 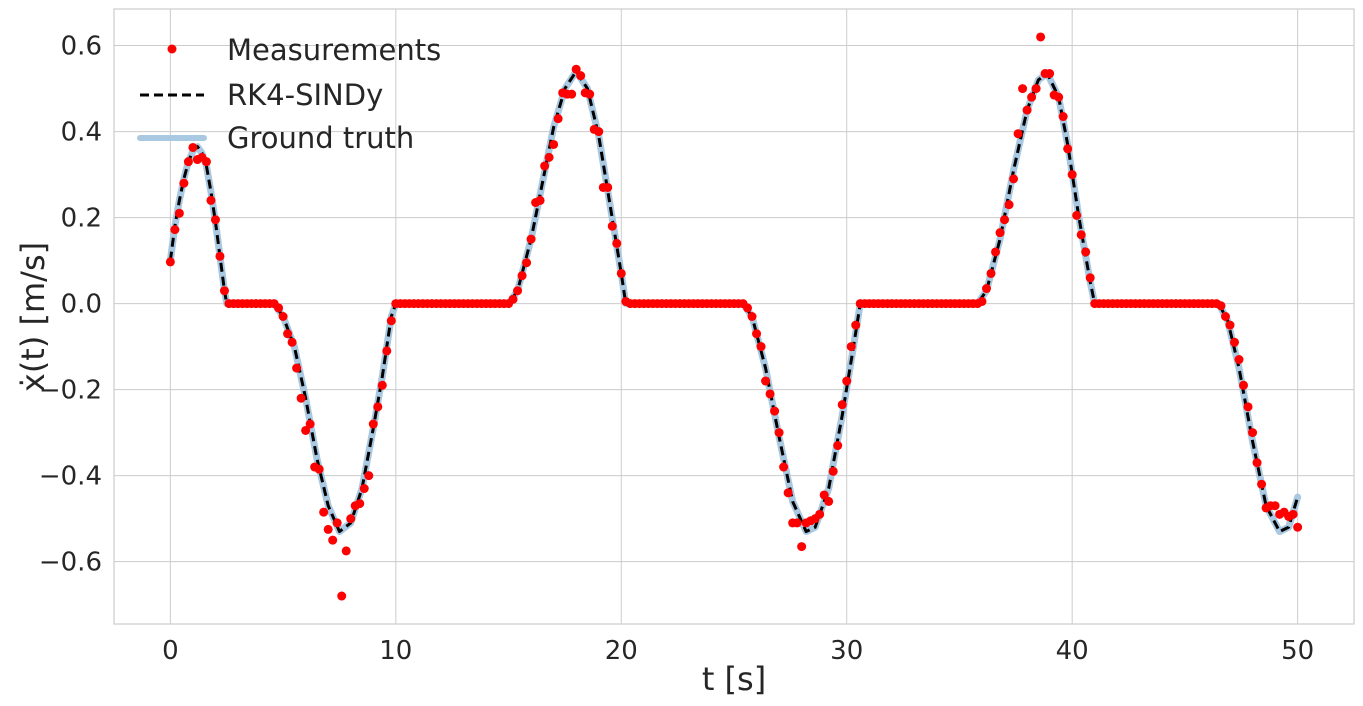 What do you see at coordinates (70, 563) in the screenshot?
I see `y-tick-label: −0.6` at bounding box center [70, 563].